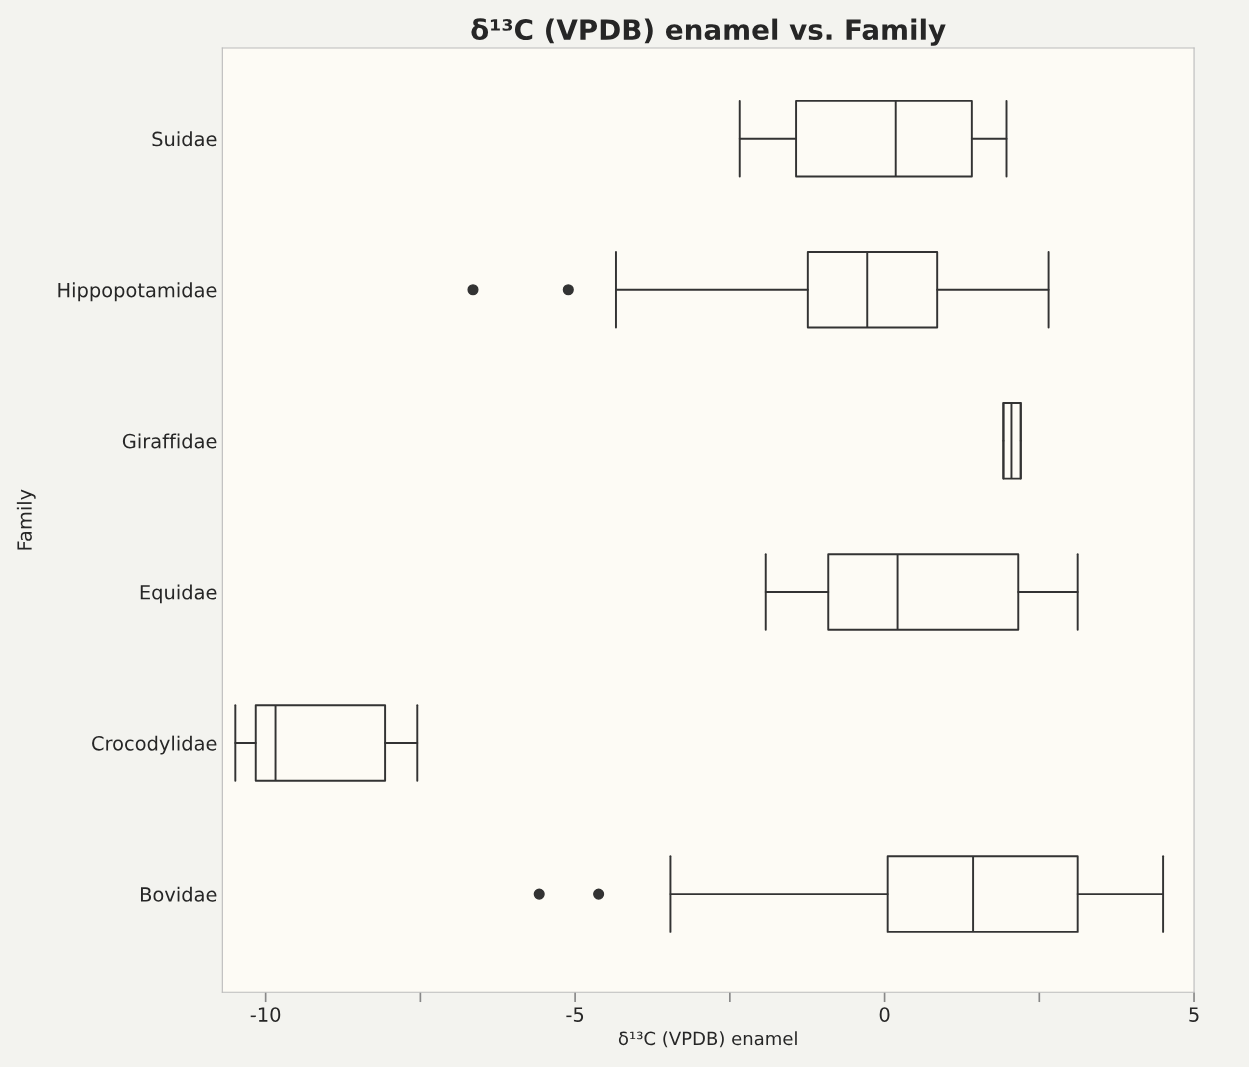 Image resolution: width=1249 pixels, height=1067 pixels. I want to click on x-tick-label: 0, so click(884, 1014).